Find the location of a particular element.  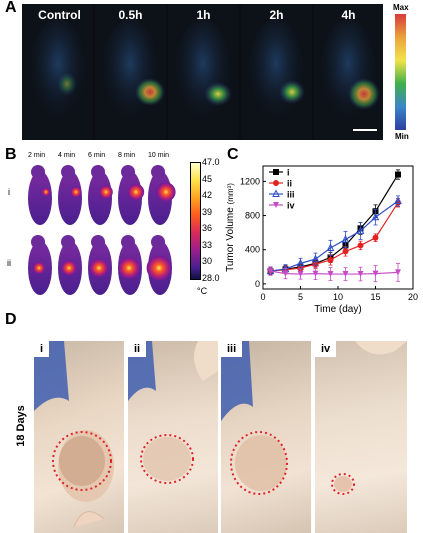

thermal-row-label-i: i is located at coordinates (9, 192).